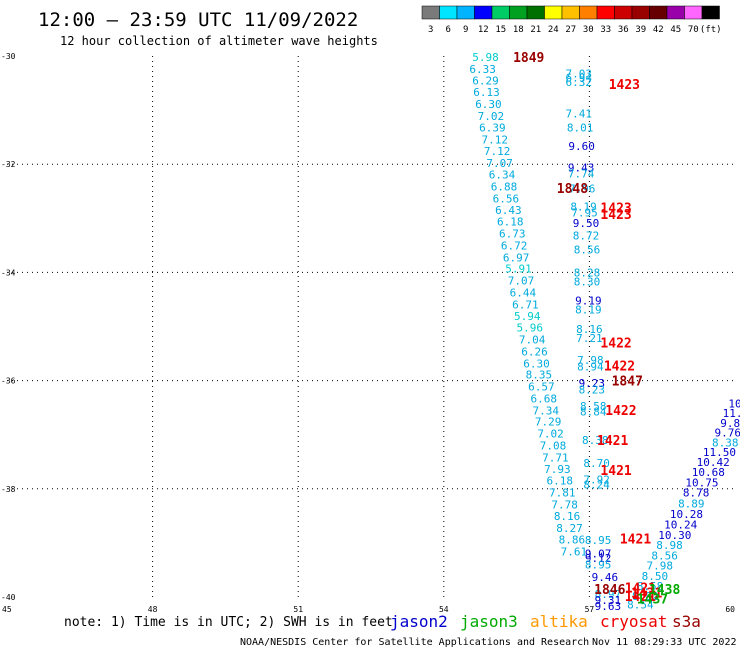  Describe the element at coordinates (589, 329) in the screenshot. I see `wave-height-point: 8.16` at that location.